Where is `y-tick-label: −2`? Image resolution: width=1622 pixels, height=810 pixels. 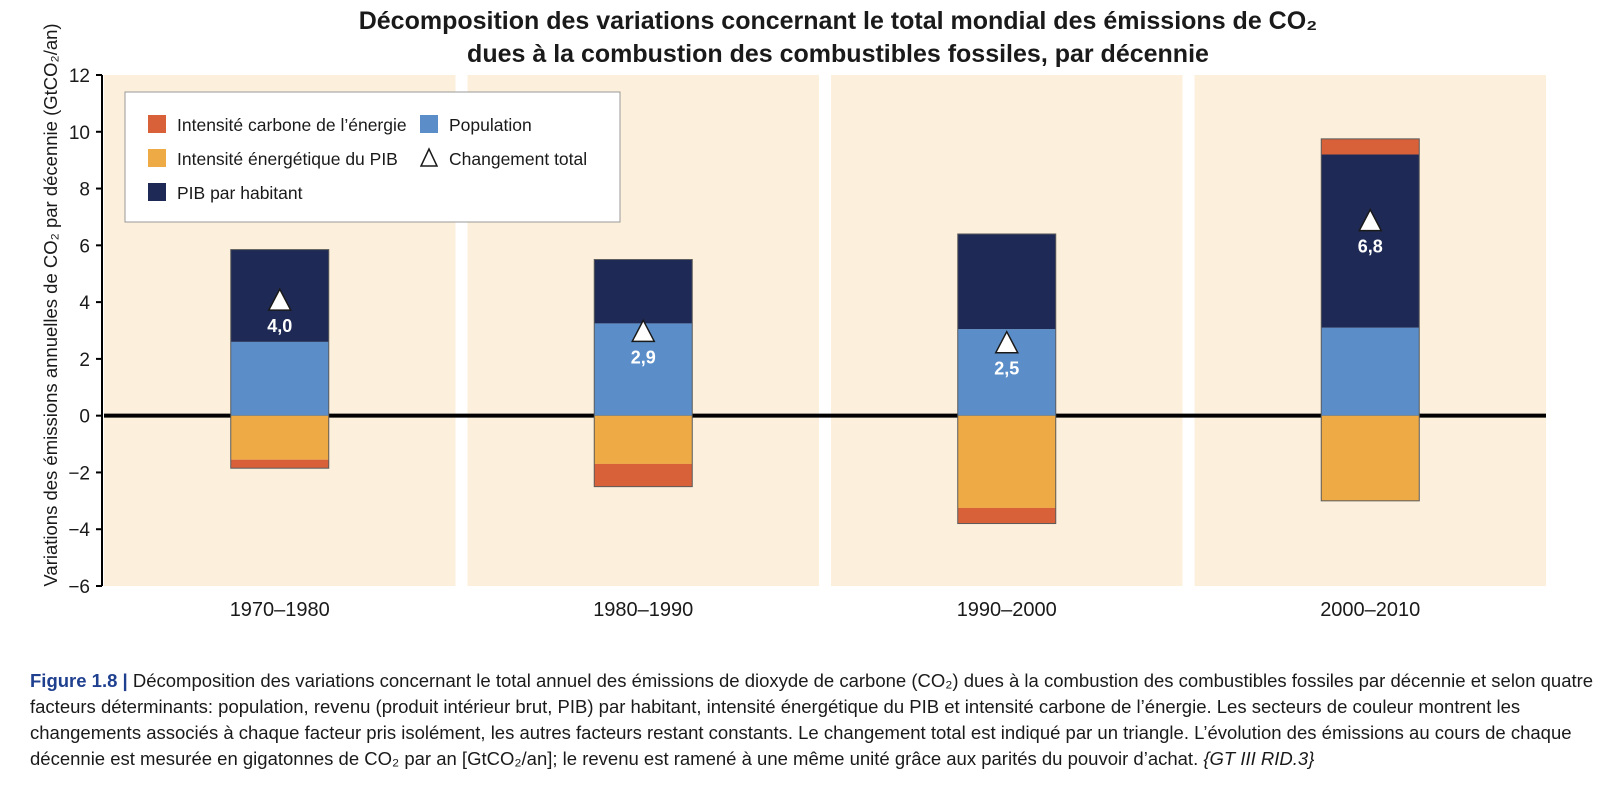
y-tick-label: −2 is located at coordinates (79, 473).